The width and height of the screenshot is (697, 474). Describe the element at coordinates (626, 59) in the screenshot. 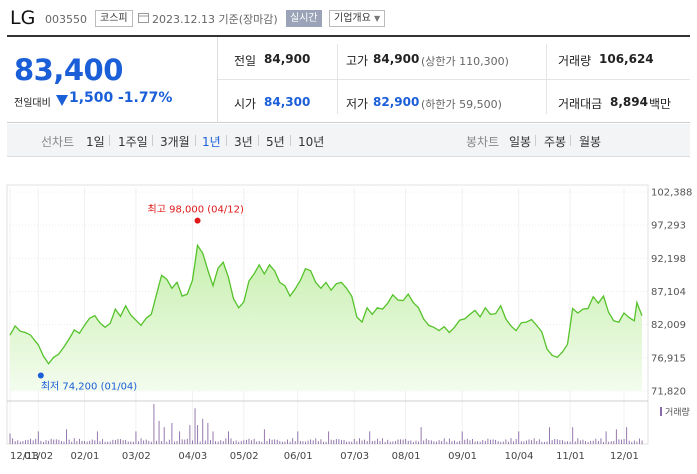

I see `volume-value: 106,624` at that location.